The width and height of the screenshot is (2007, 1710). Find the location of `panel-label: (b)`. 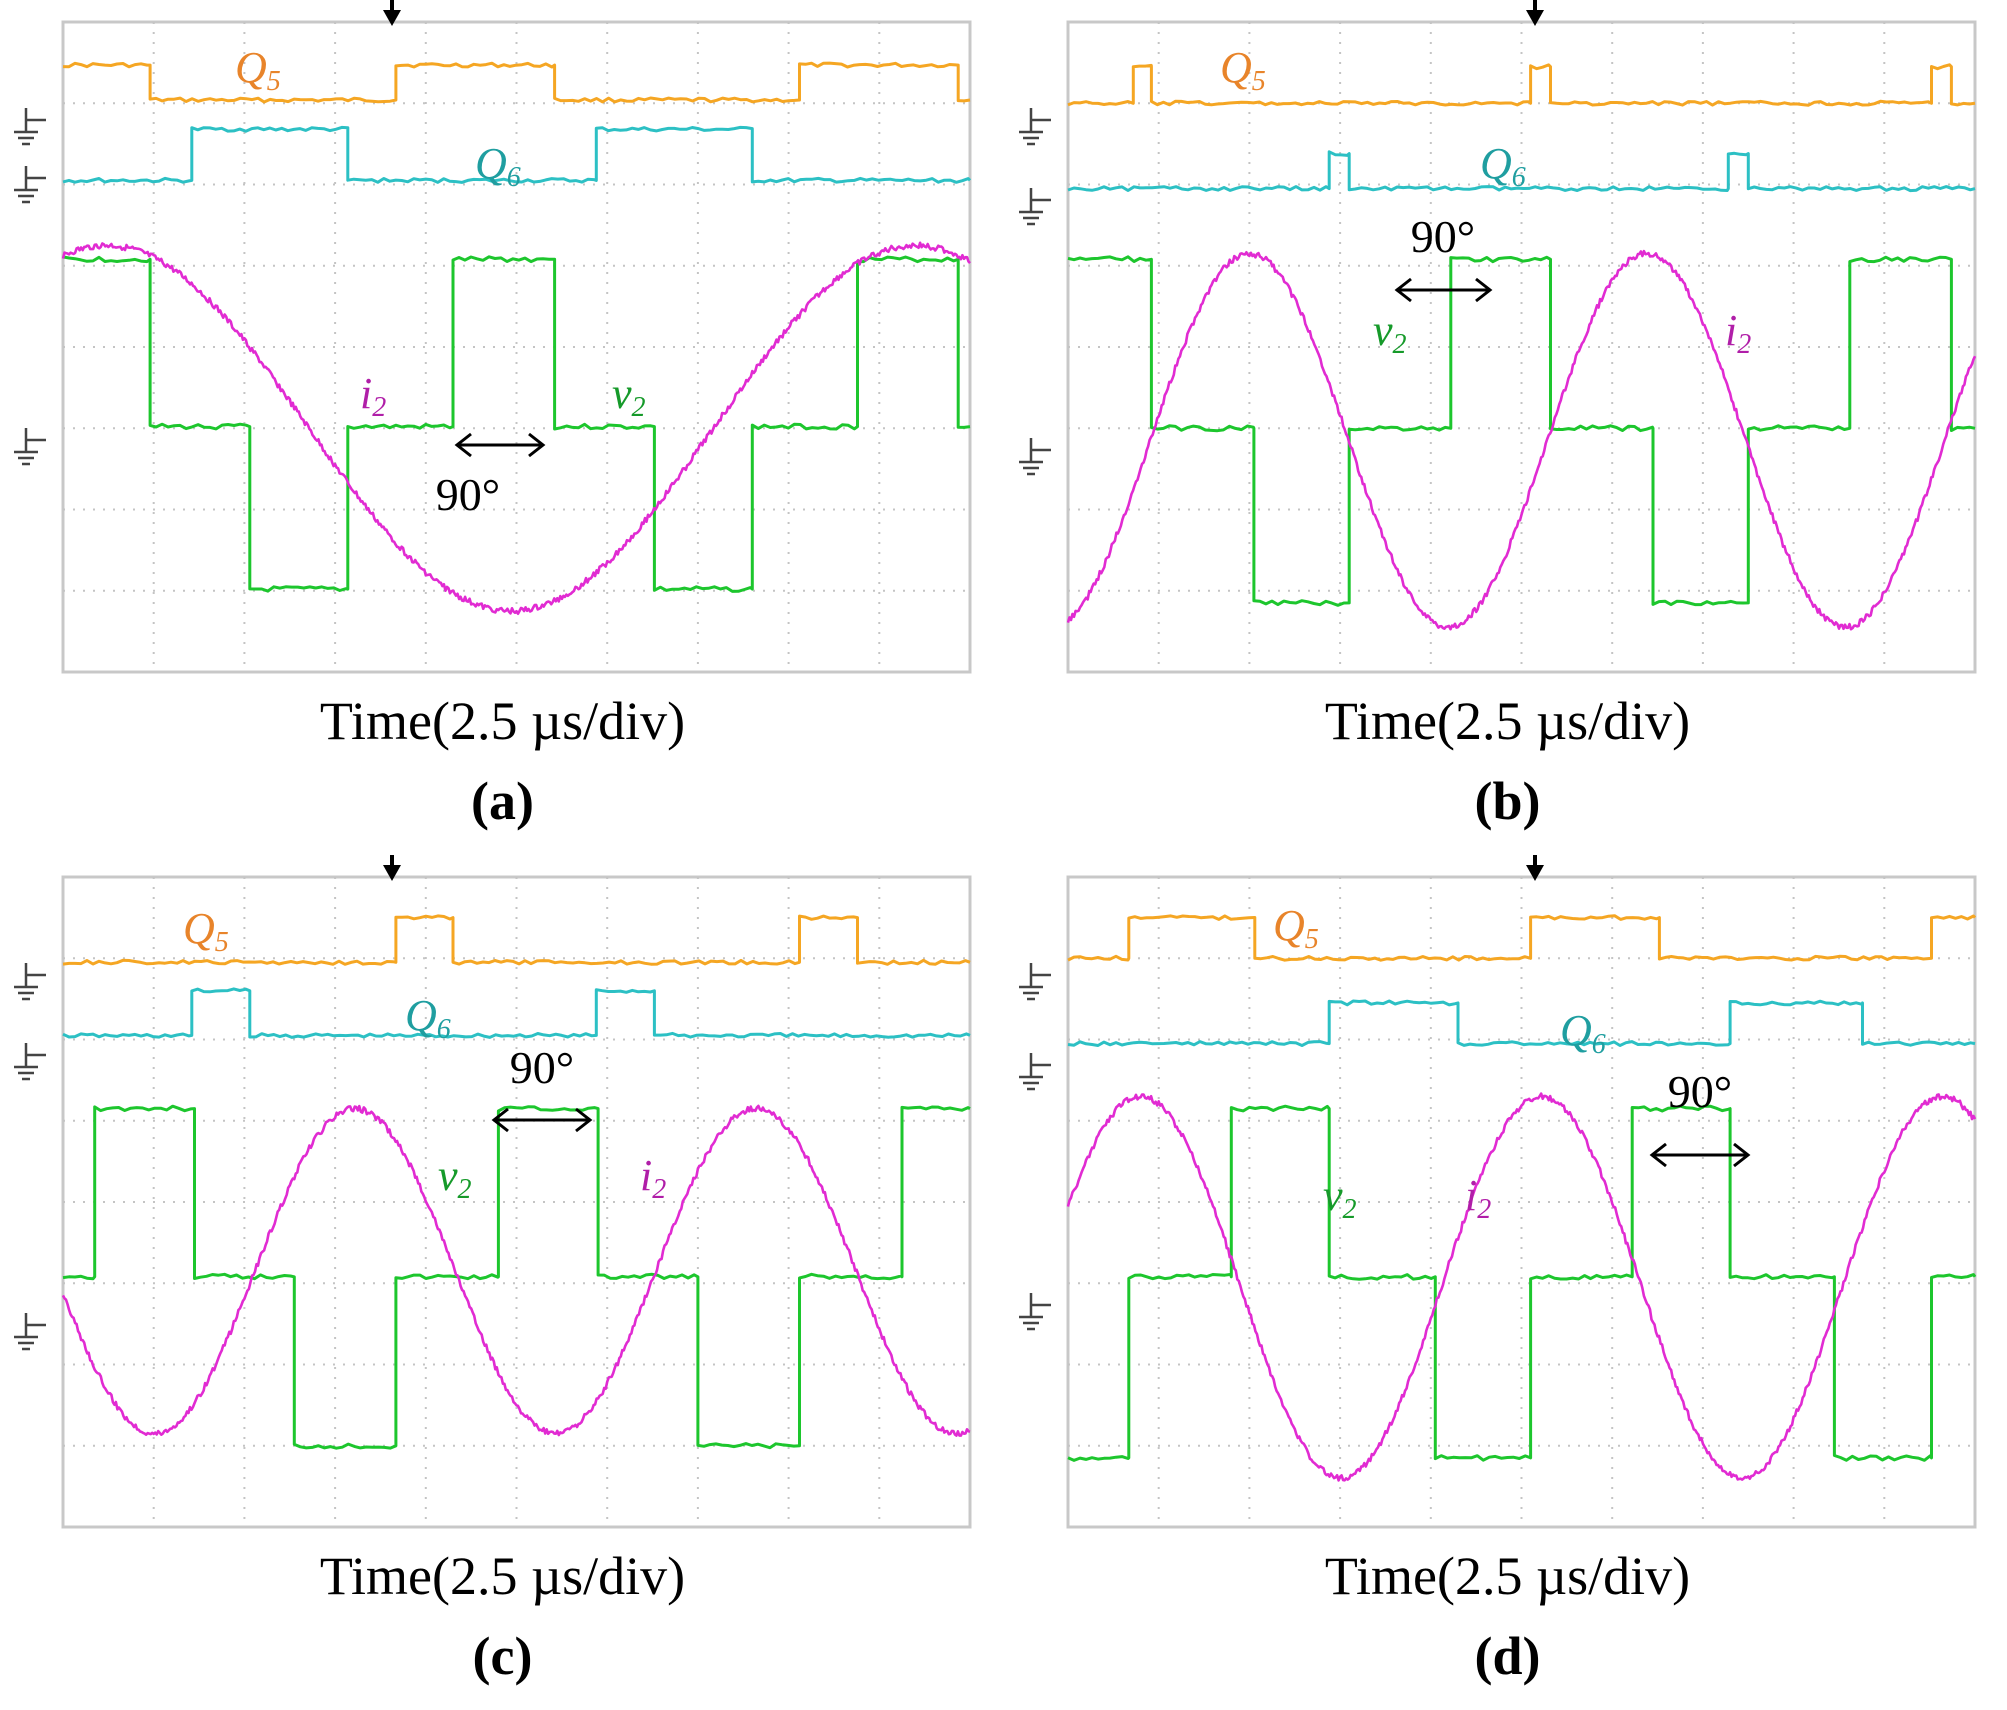

panel-label: (b) is located at coordinates (1507, 801).